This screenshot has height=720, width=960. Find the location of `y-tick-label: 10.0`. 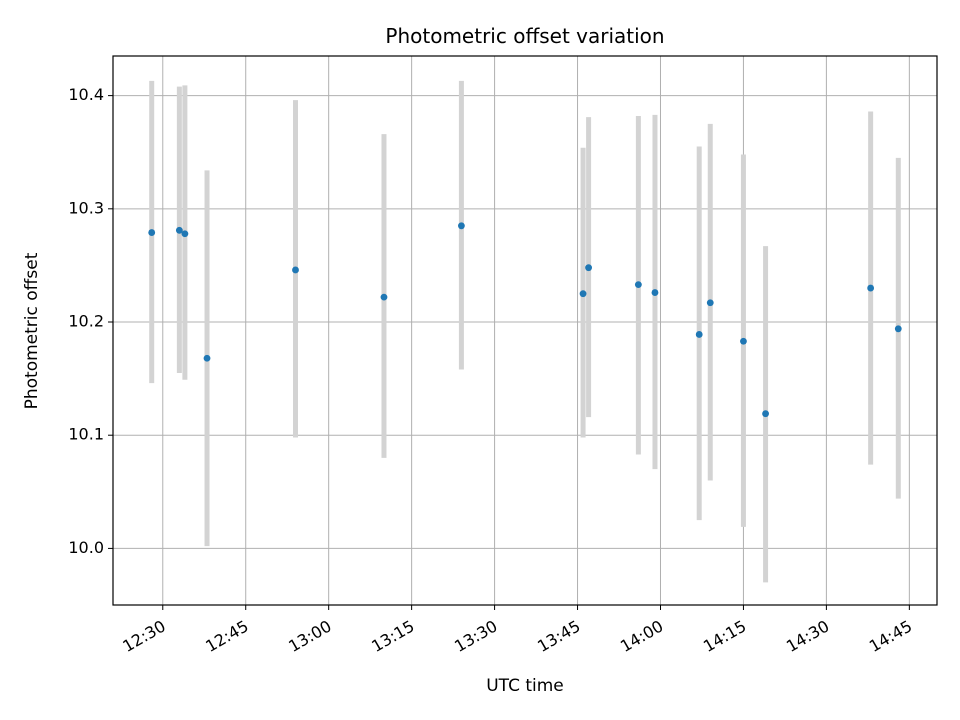

y-tick-label: 10.0 is located at coordinates (86, 547).